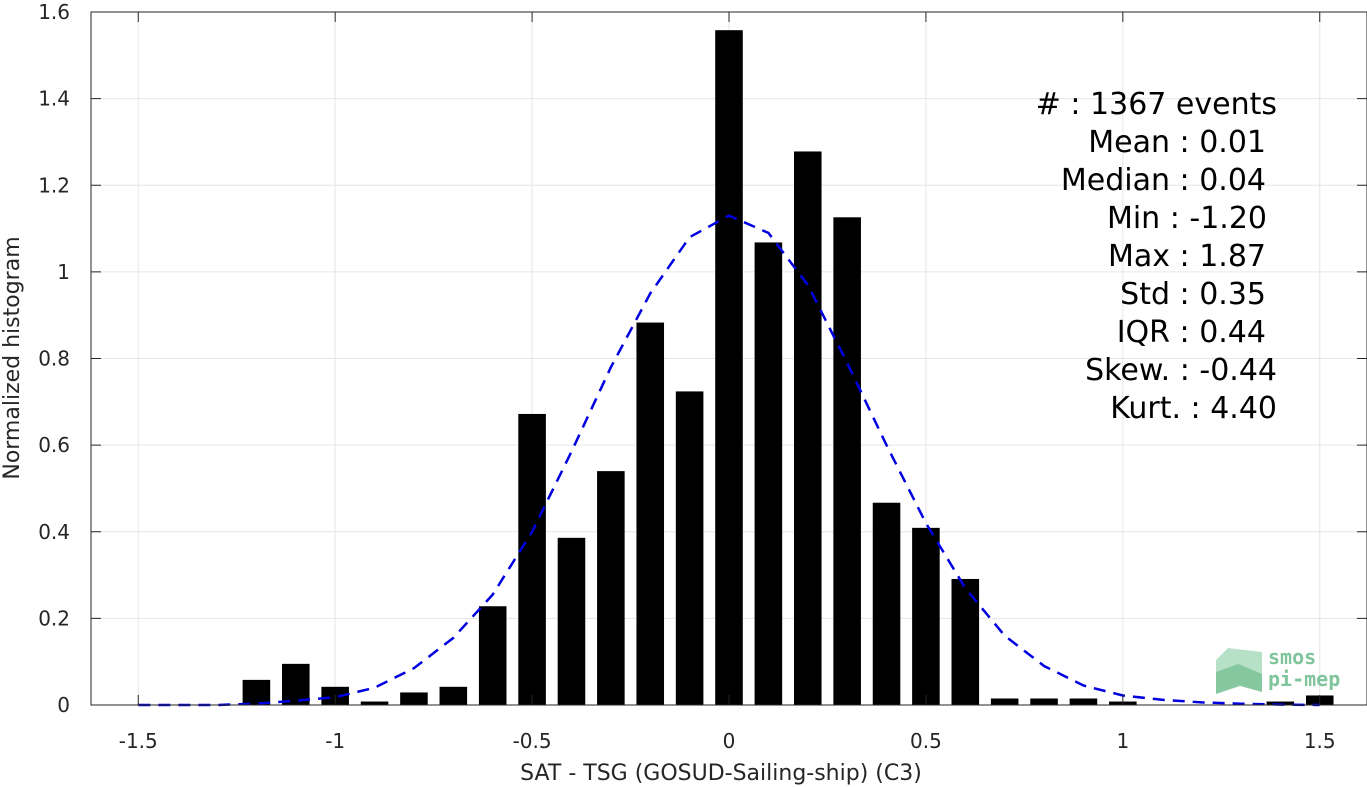  What do you see at coordinates (1191, 332) in the screenshot?
I see `stat-iqr: IQR : 0.44` at bounding box center [1191, 332].